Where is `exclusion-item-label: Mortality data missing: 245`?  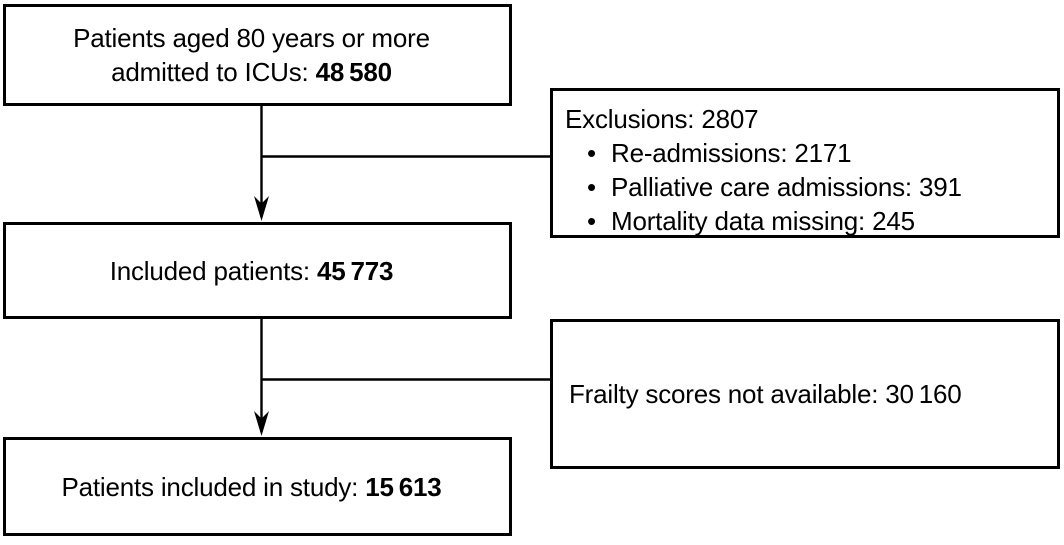 exclusion-item-label: Mortality data missing: 245 is located at coordinates (763, 221).